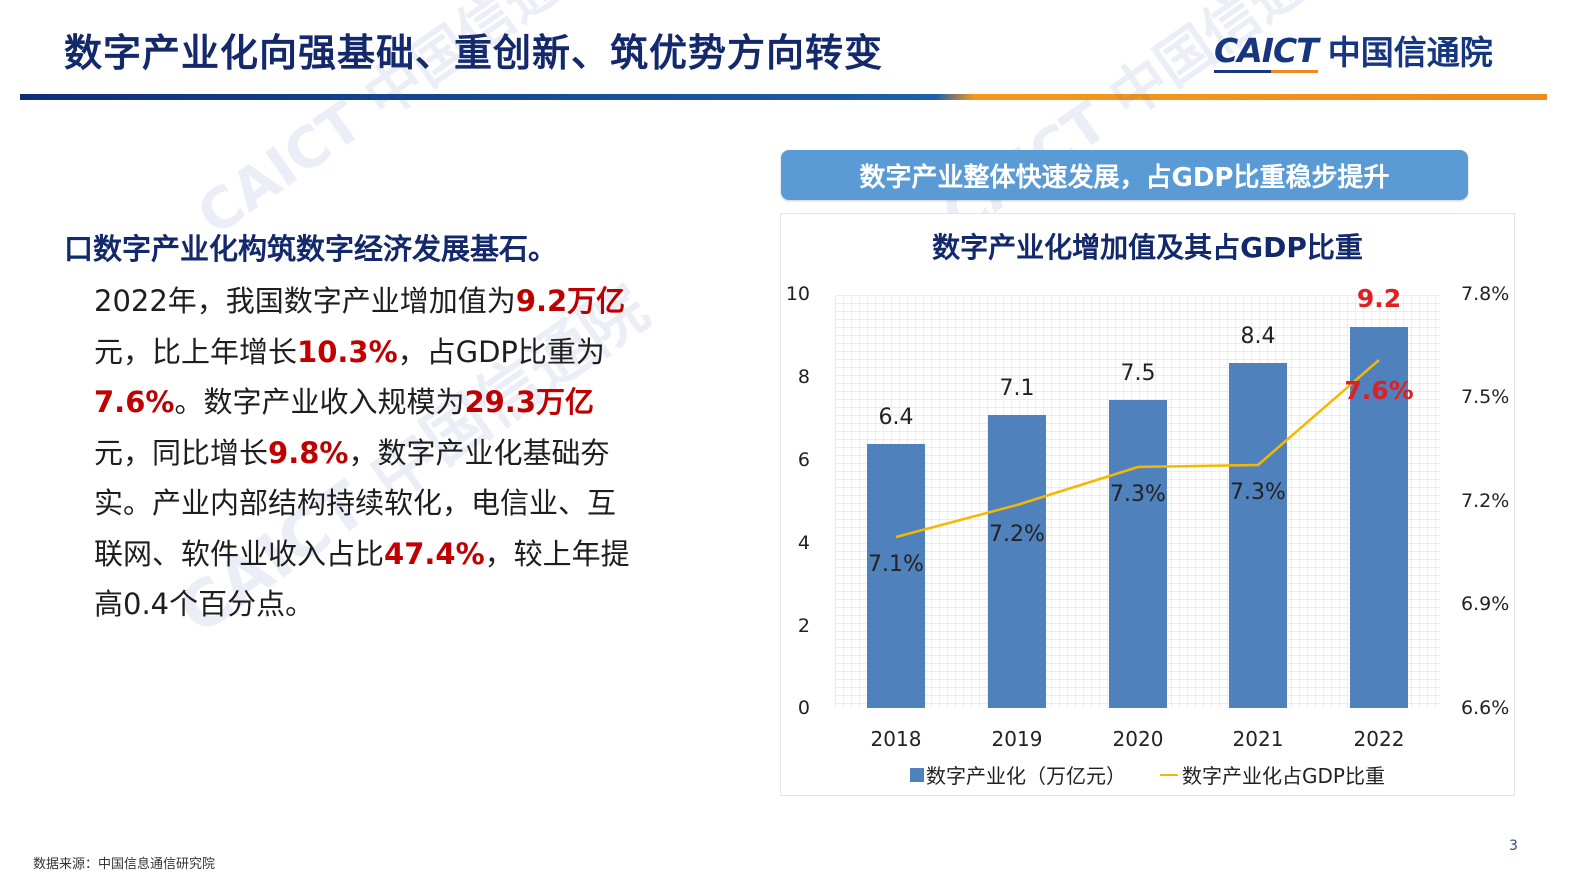 Image resolution: width=1587 pixels, height=894 pixels. I want to click on text-segment: ，占GDP比重为, so click(501, 351).